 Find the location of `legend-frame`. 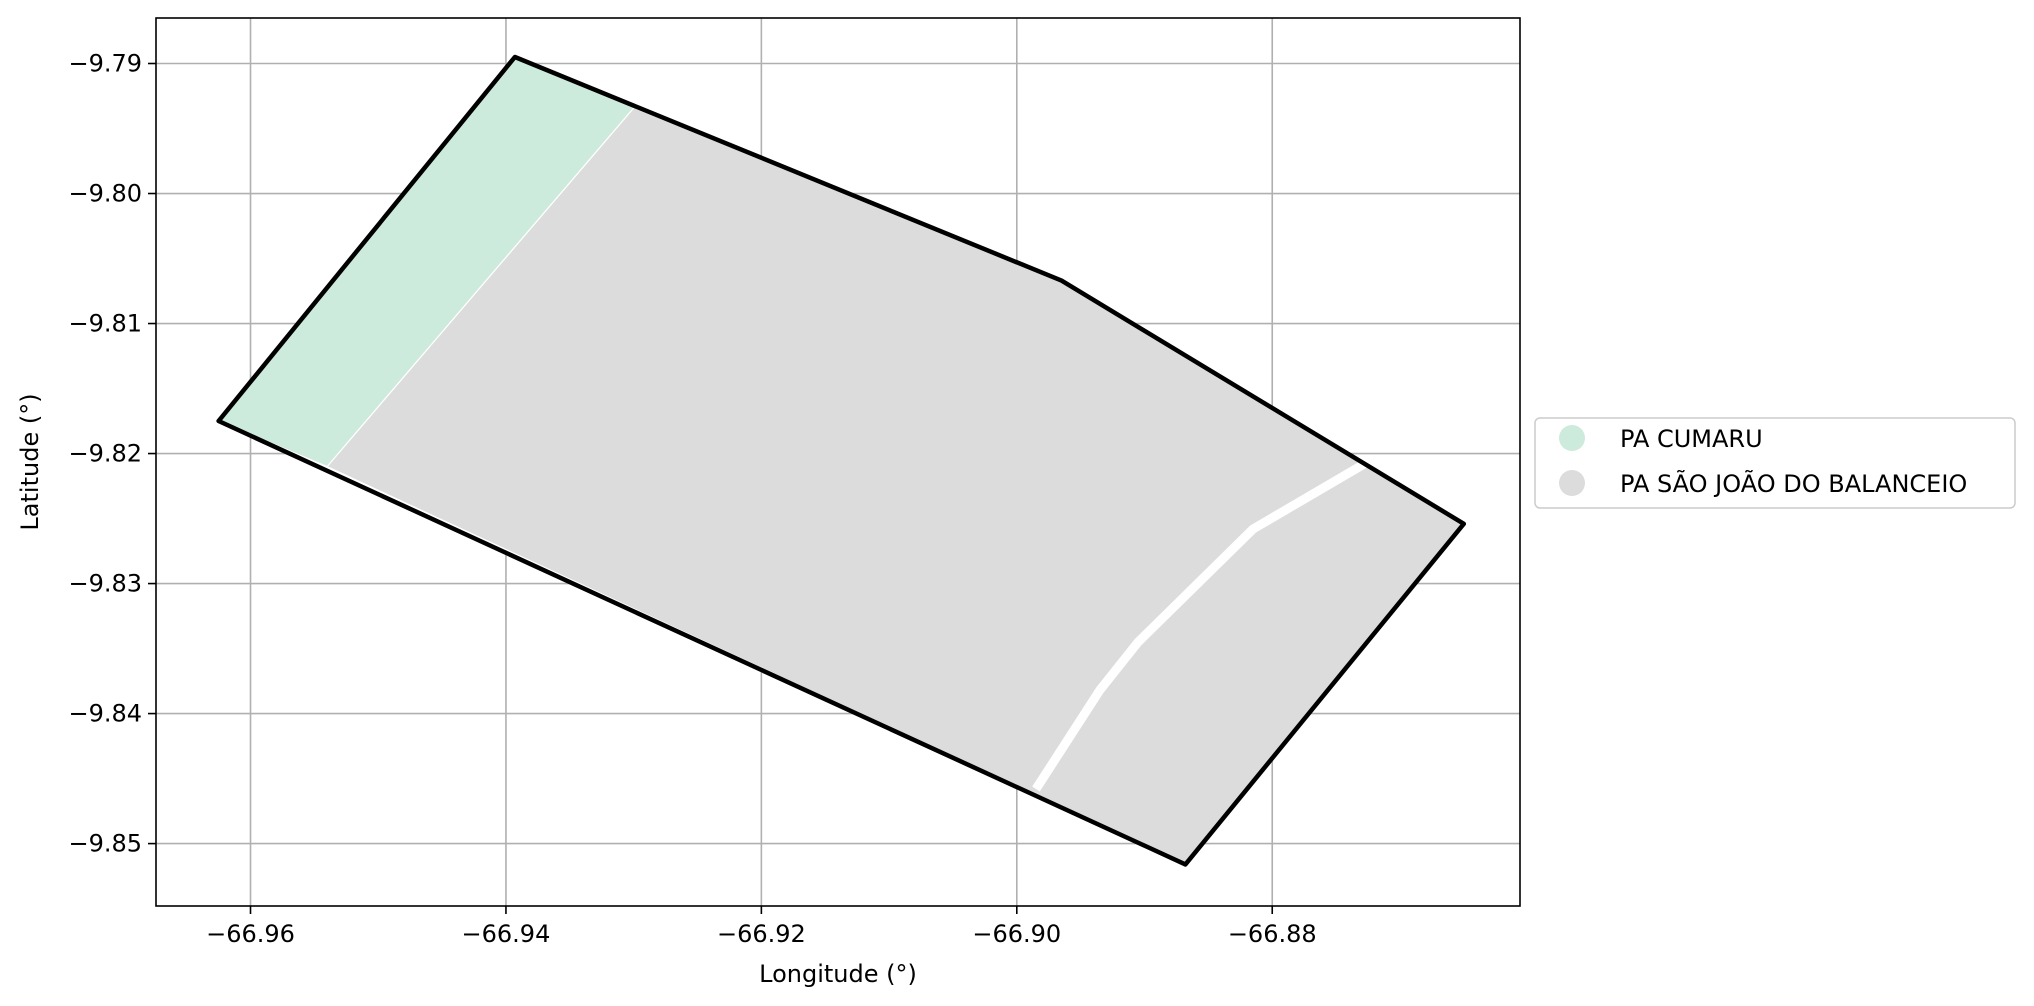

legend-frame is located at coordinates (1775, 463).